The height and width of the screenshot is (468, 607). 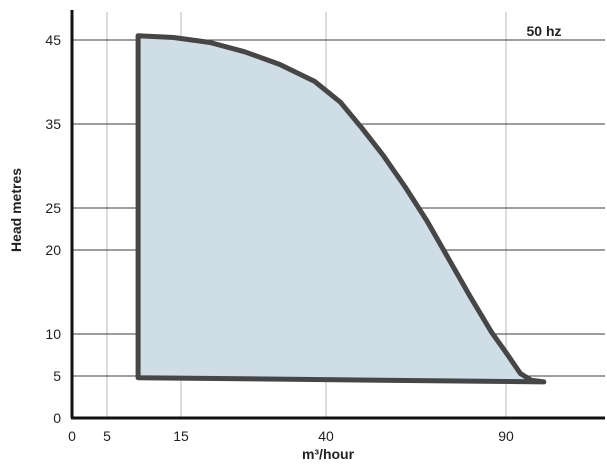 What do you see at coordinates (53, 250) in the screenshot?
I see `y-tick-label: 20` at bounding box center [53, 250].